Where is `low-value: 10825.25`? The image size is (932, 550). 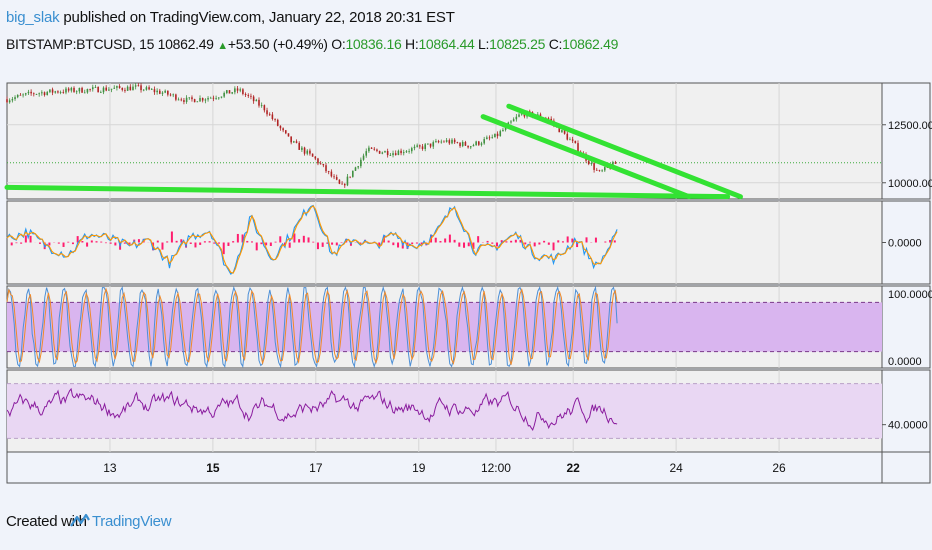
low-value: 10825.25 is located at coordinates (517, 44).